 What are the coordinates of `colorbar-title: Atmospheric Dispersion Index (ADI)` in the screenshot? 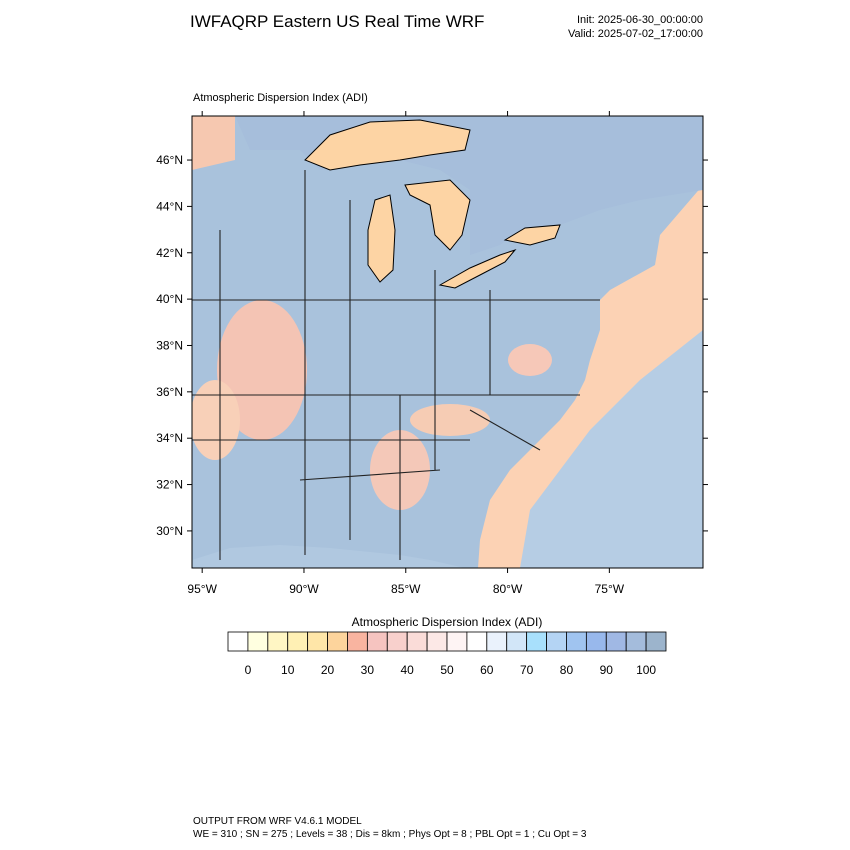 It's located at (447, 622).